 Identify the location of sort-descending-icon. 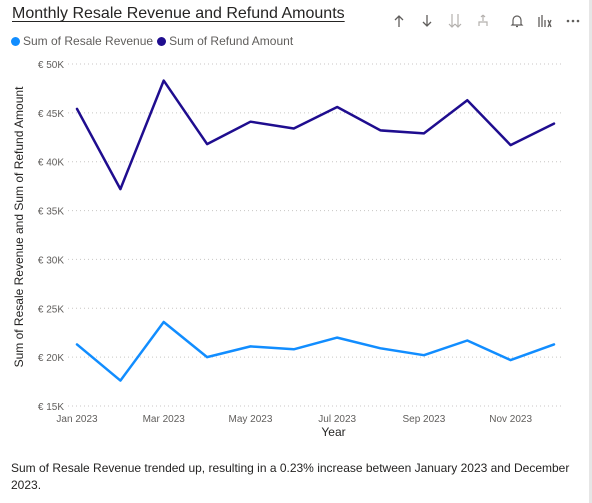
(427, 21).